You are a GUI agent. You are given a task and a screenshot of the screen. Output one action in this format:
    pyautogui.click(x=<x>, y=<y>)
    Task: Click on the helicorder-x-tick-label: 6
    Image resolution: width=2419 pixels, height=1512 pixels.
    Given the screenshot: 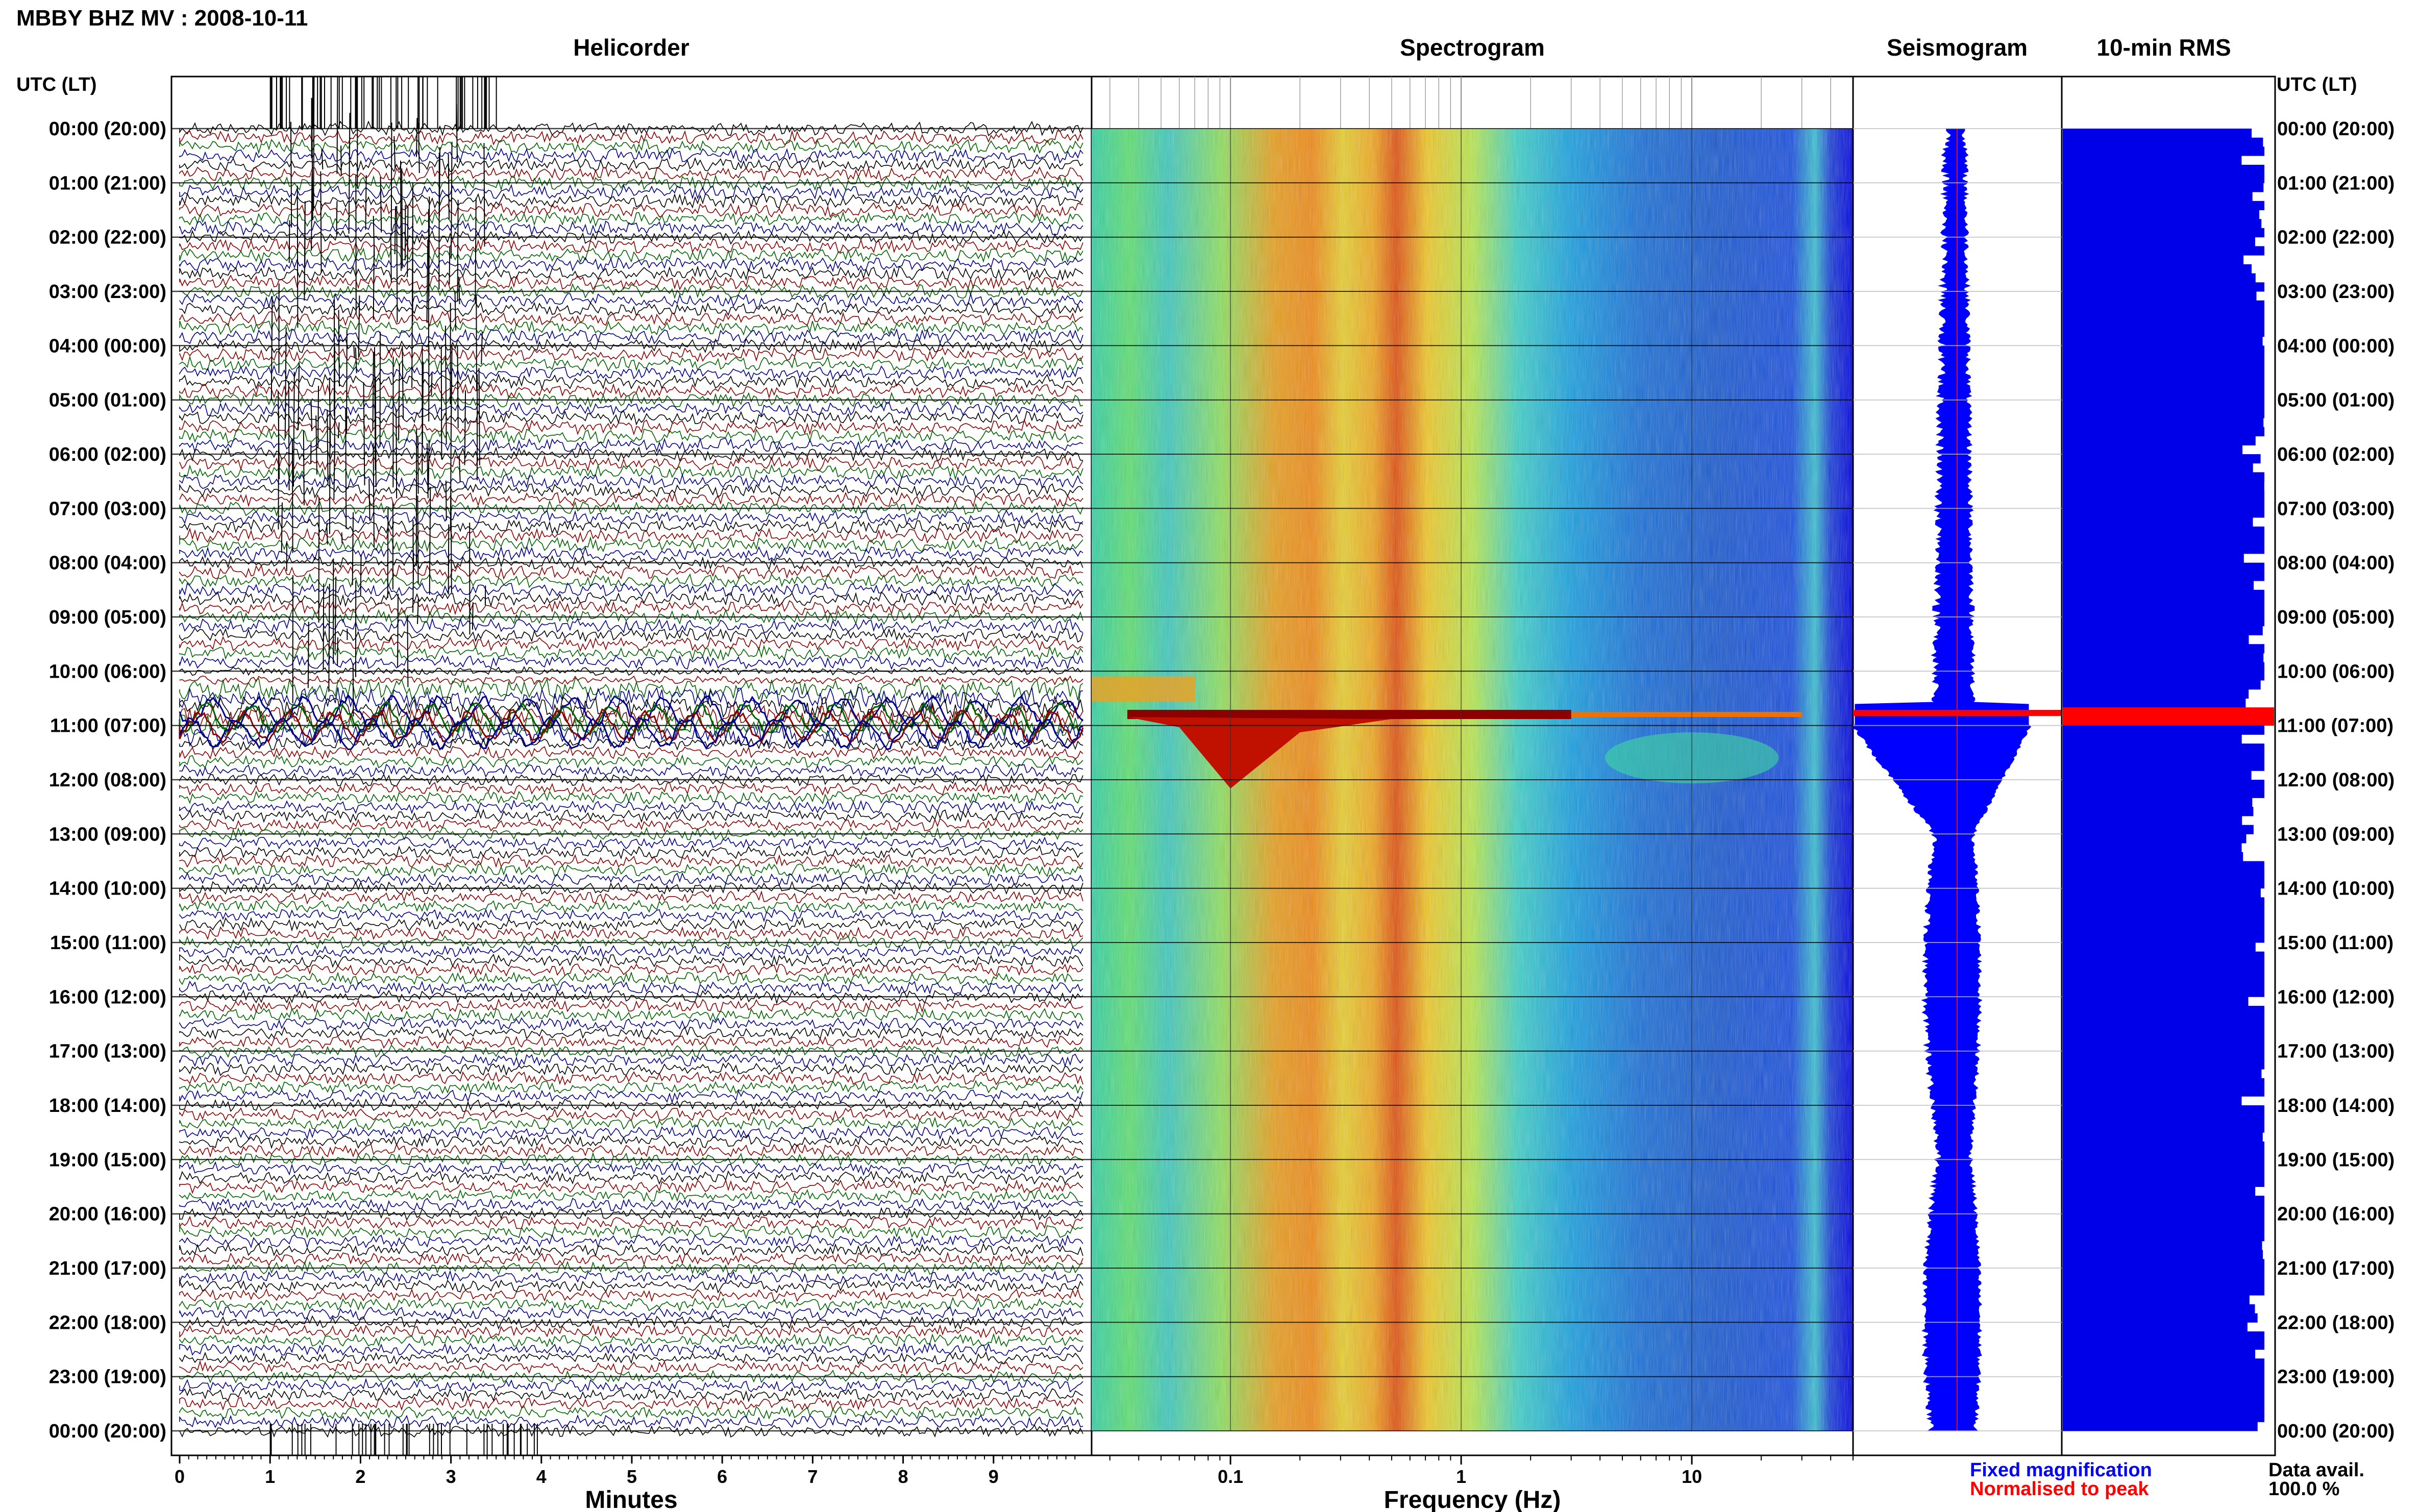 What is the action you would take?
    pyautogui.click(x=722, y=1476)
    